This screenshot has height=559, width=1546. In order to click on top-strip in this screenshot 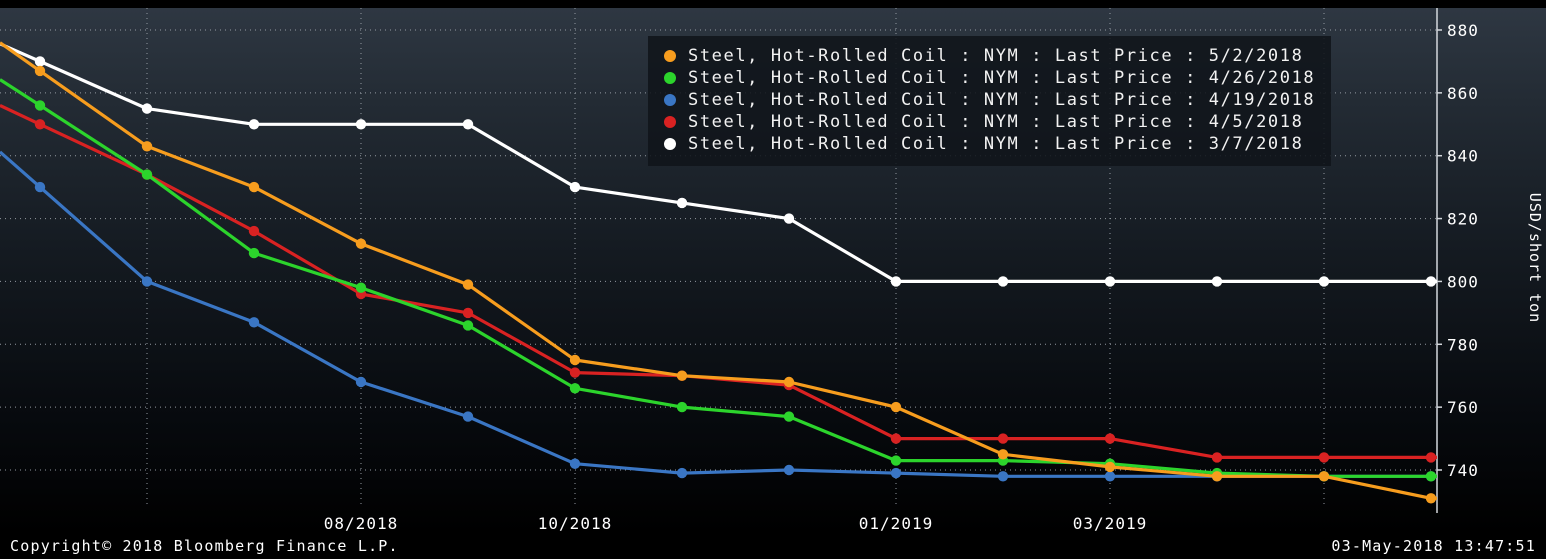, I will do `click(773, 4)`.